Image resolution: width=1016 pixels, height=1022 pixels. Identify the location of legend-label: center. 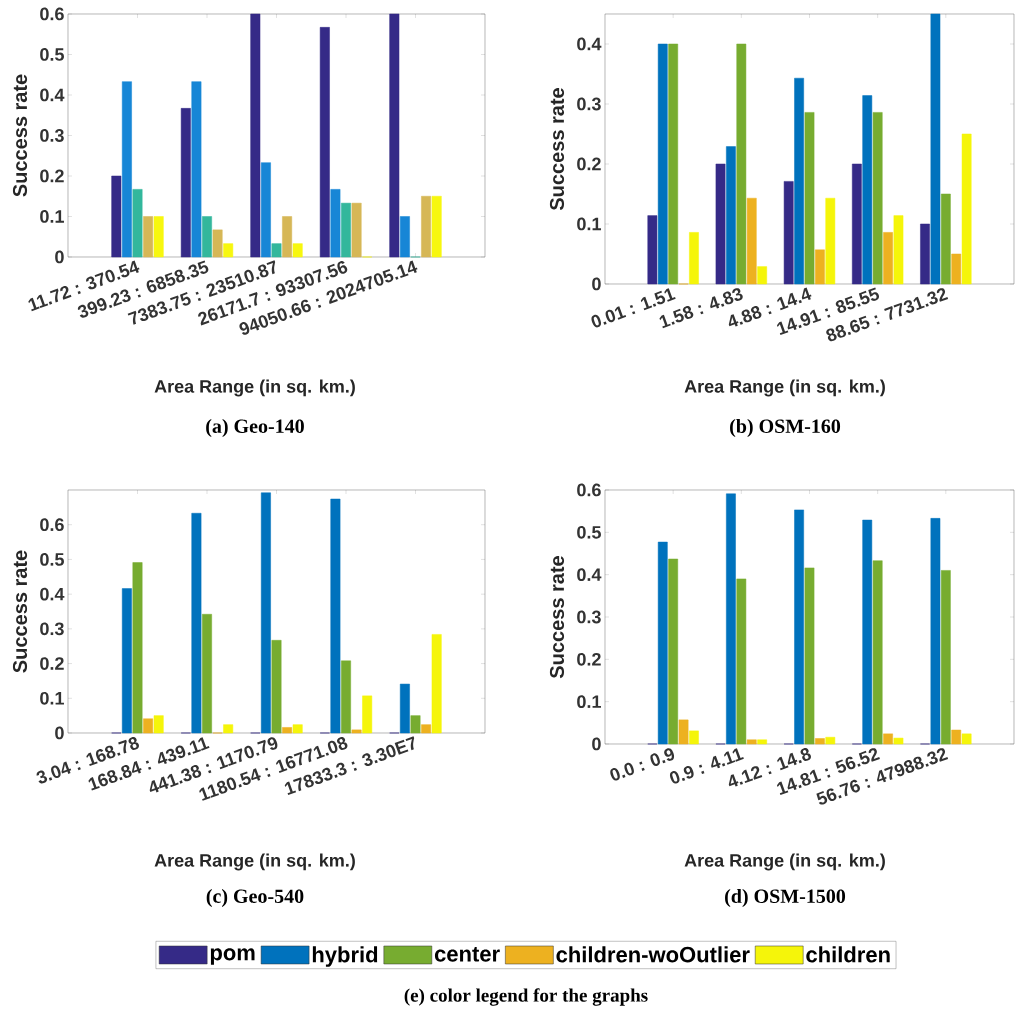
(467, 954).